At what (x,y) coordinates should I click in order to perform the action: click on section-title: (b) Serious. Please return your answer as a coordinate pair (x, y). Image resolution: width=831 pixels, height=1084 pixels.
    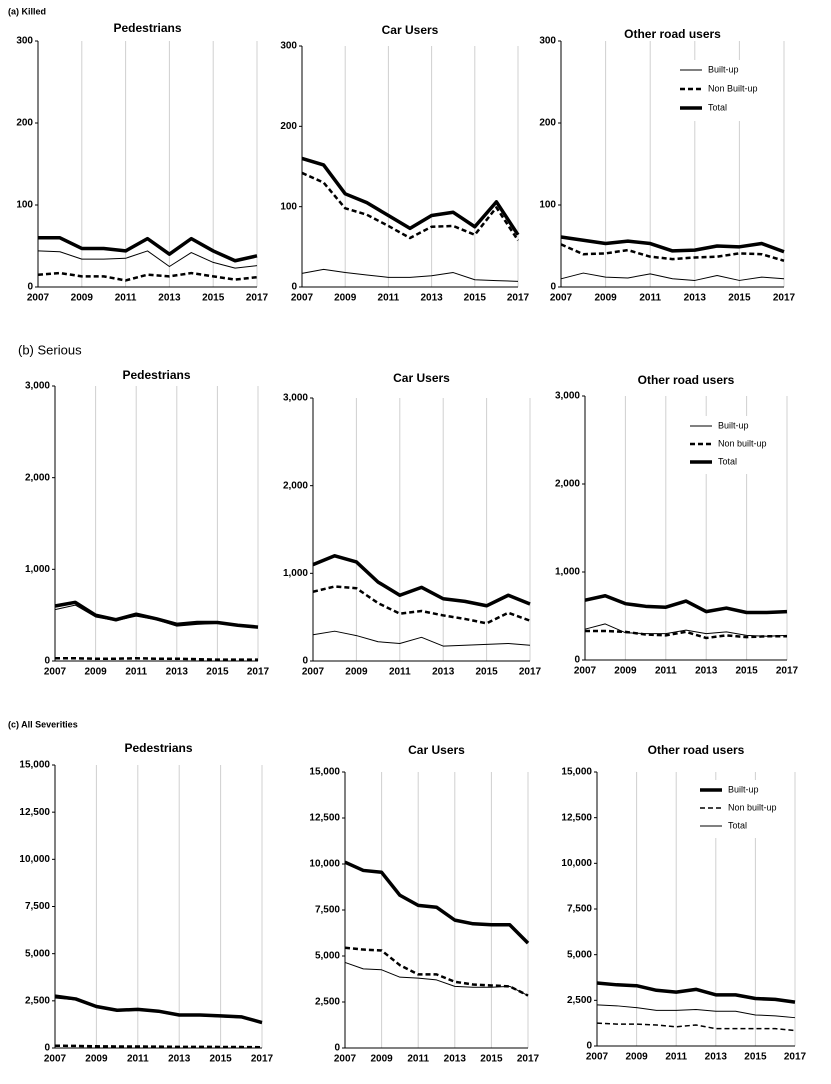
    Looking at the image, I should click on (50, 349).